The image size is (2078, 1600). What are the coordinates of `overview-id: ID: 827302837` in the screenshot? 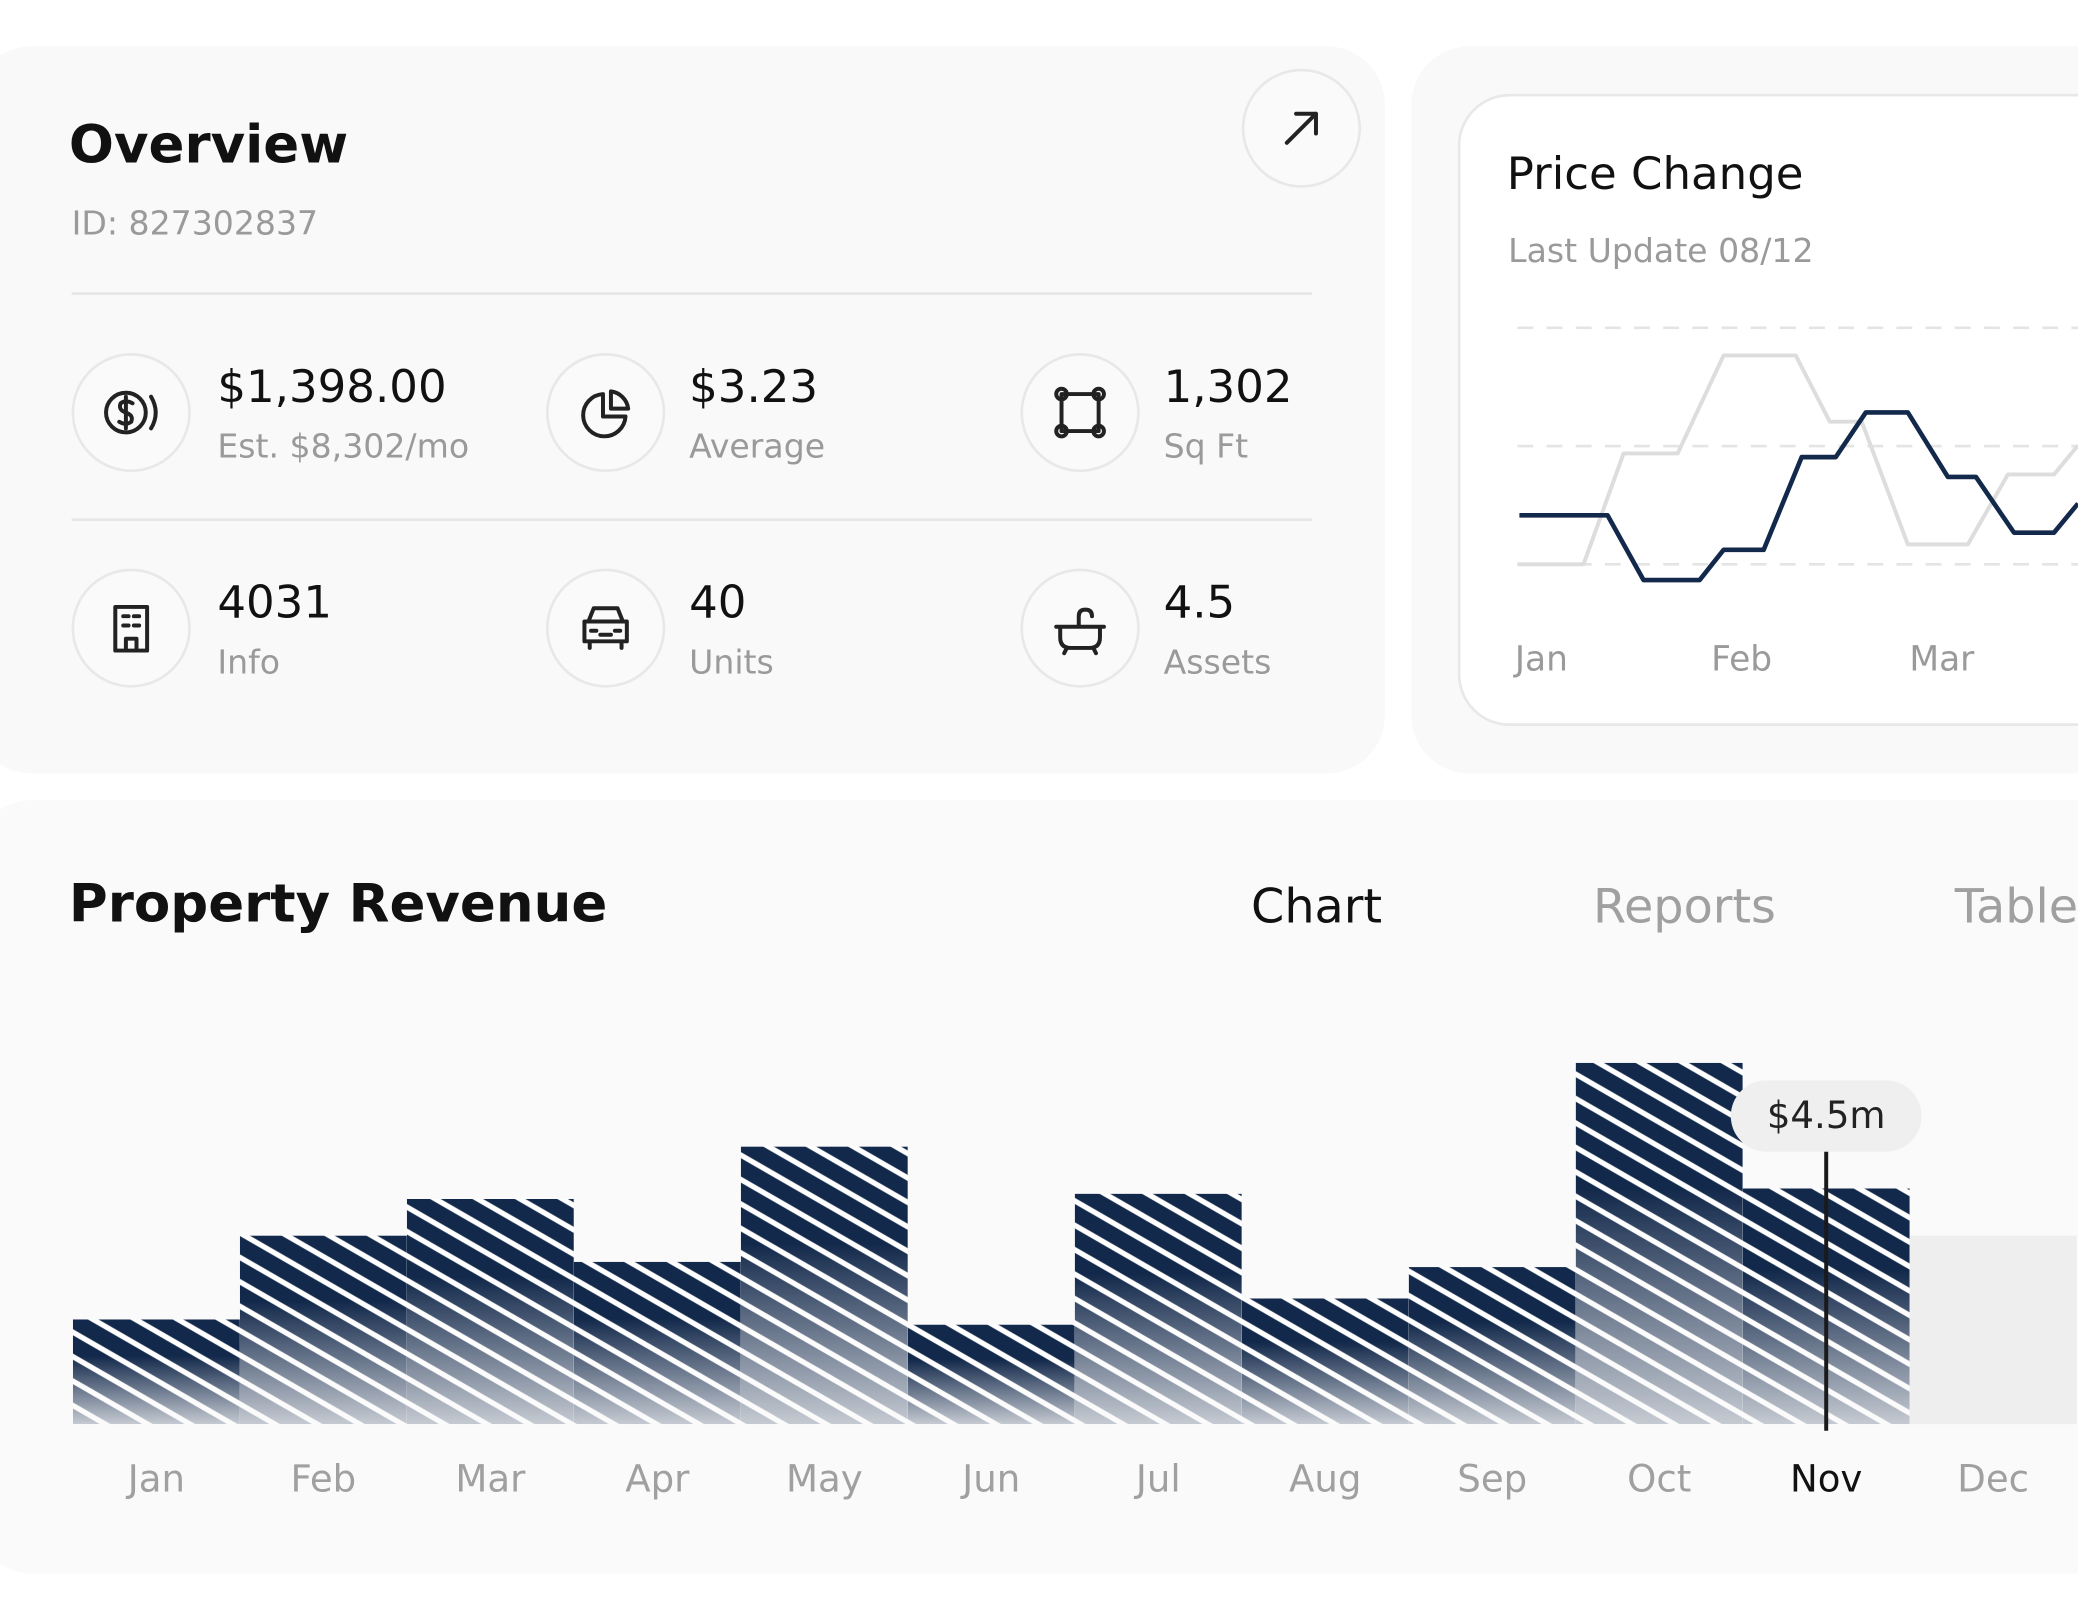 It's located at (195, 222).